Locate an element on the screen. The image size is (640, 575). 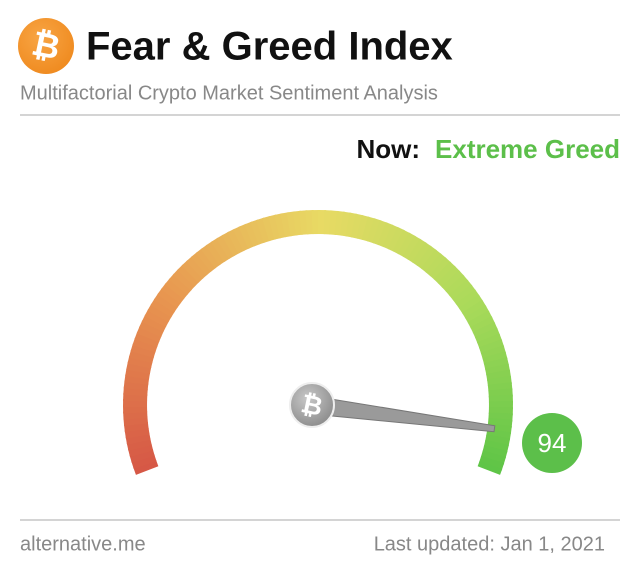
logo is located at coordinates (46, 46).